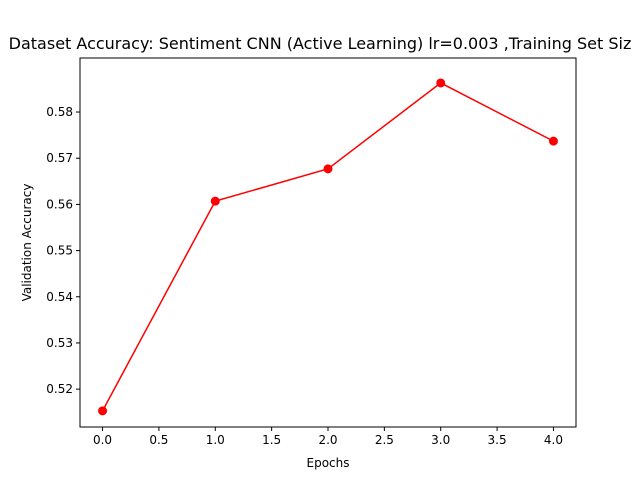 Image resolution: width=640 pixels, height=480 pixels. I want to click on x-tick-label: 1.0, so click(215, 440).